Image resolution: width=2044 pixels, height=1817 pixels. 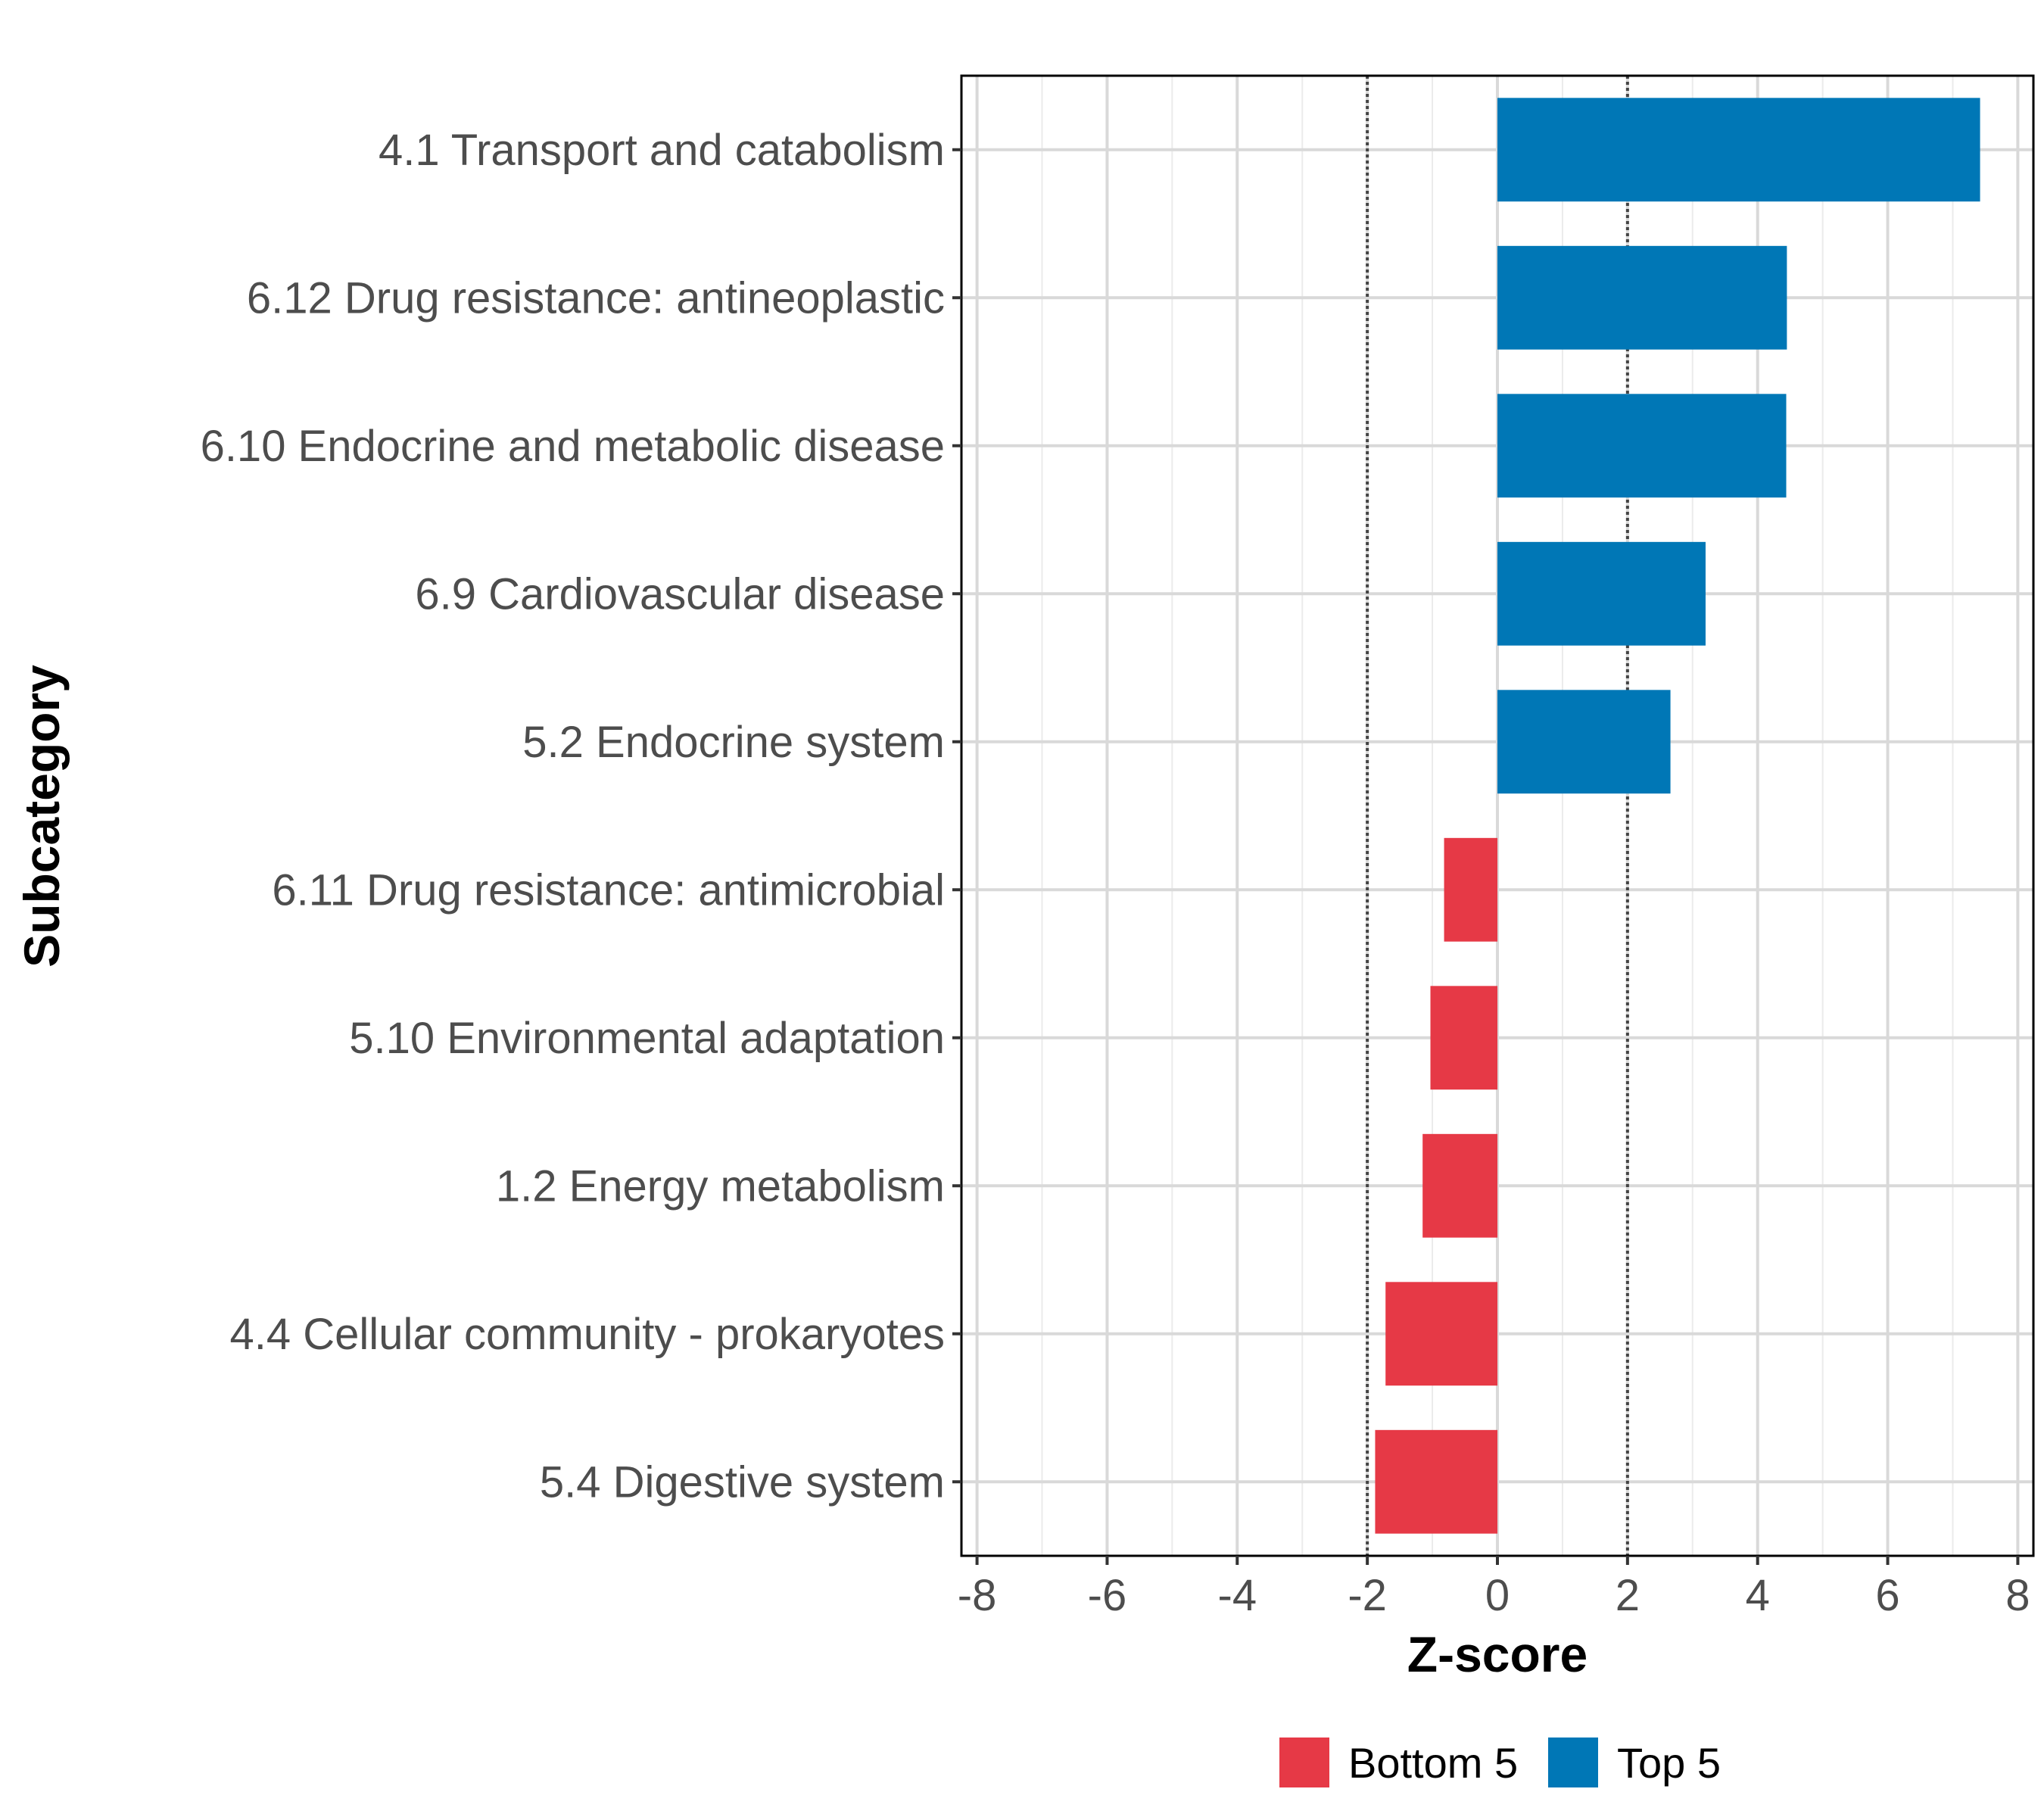 What do you see at coordinates (1758, 1595) in the screenshot?
I see `x-tick-label: 4` at bounding box center [1758, 1595].